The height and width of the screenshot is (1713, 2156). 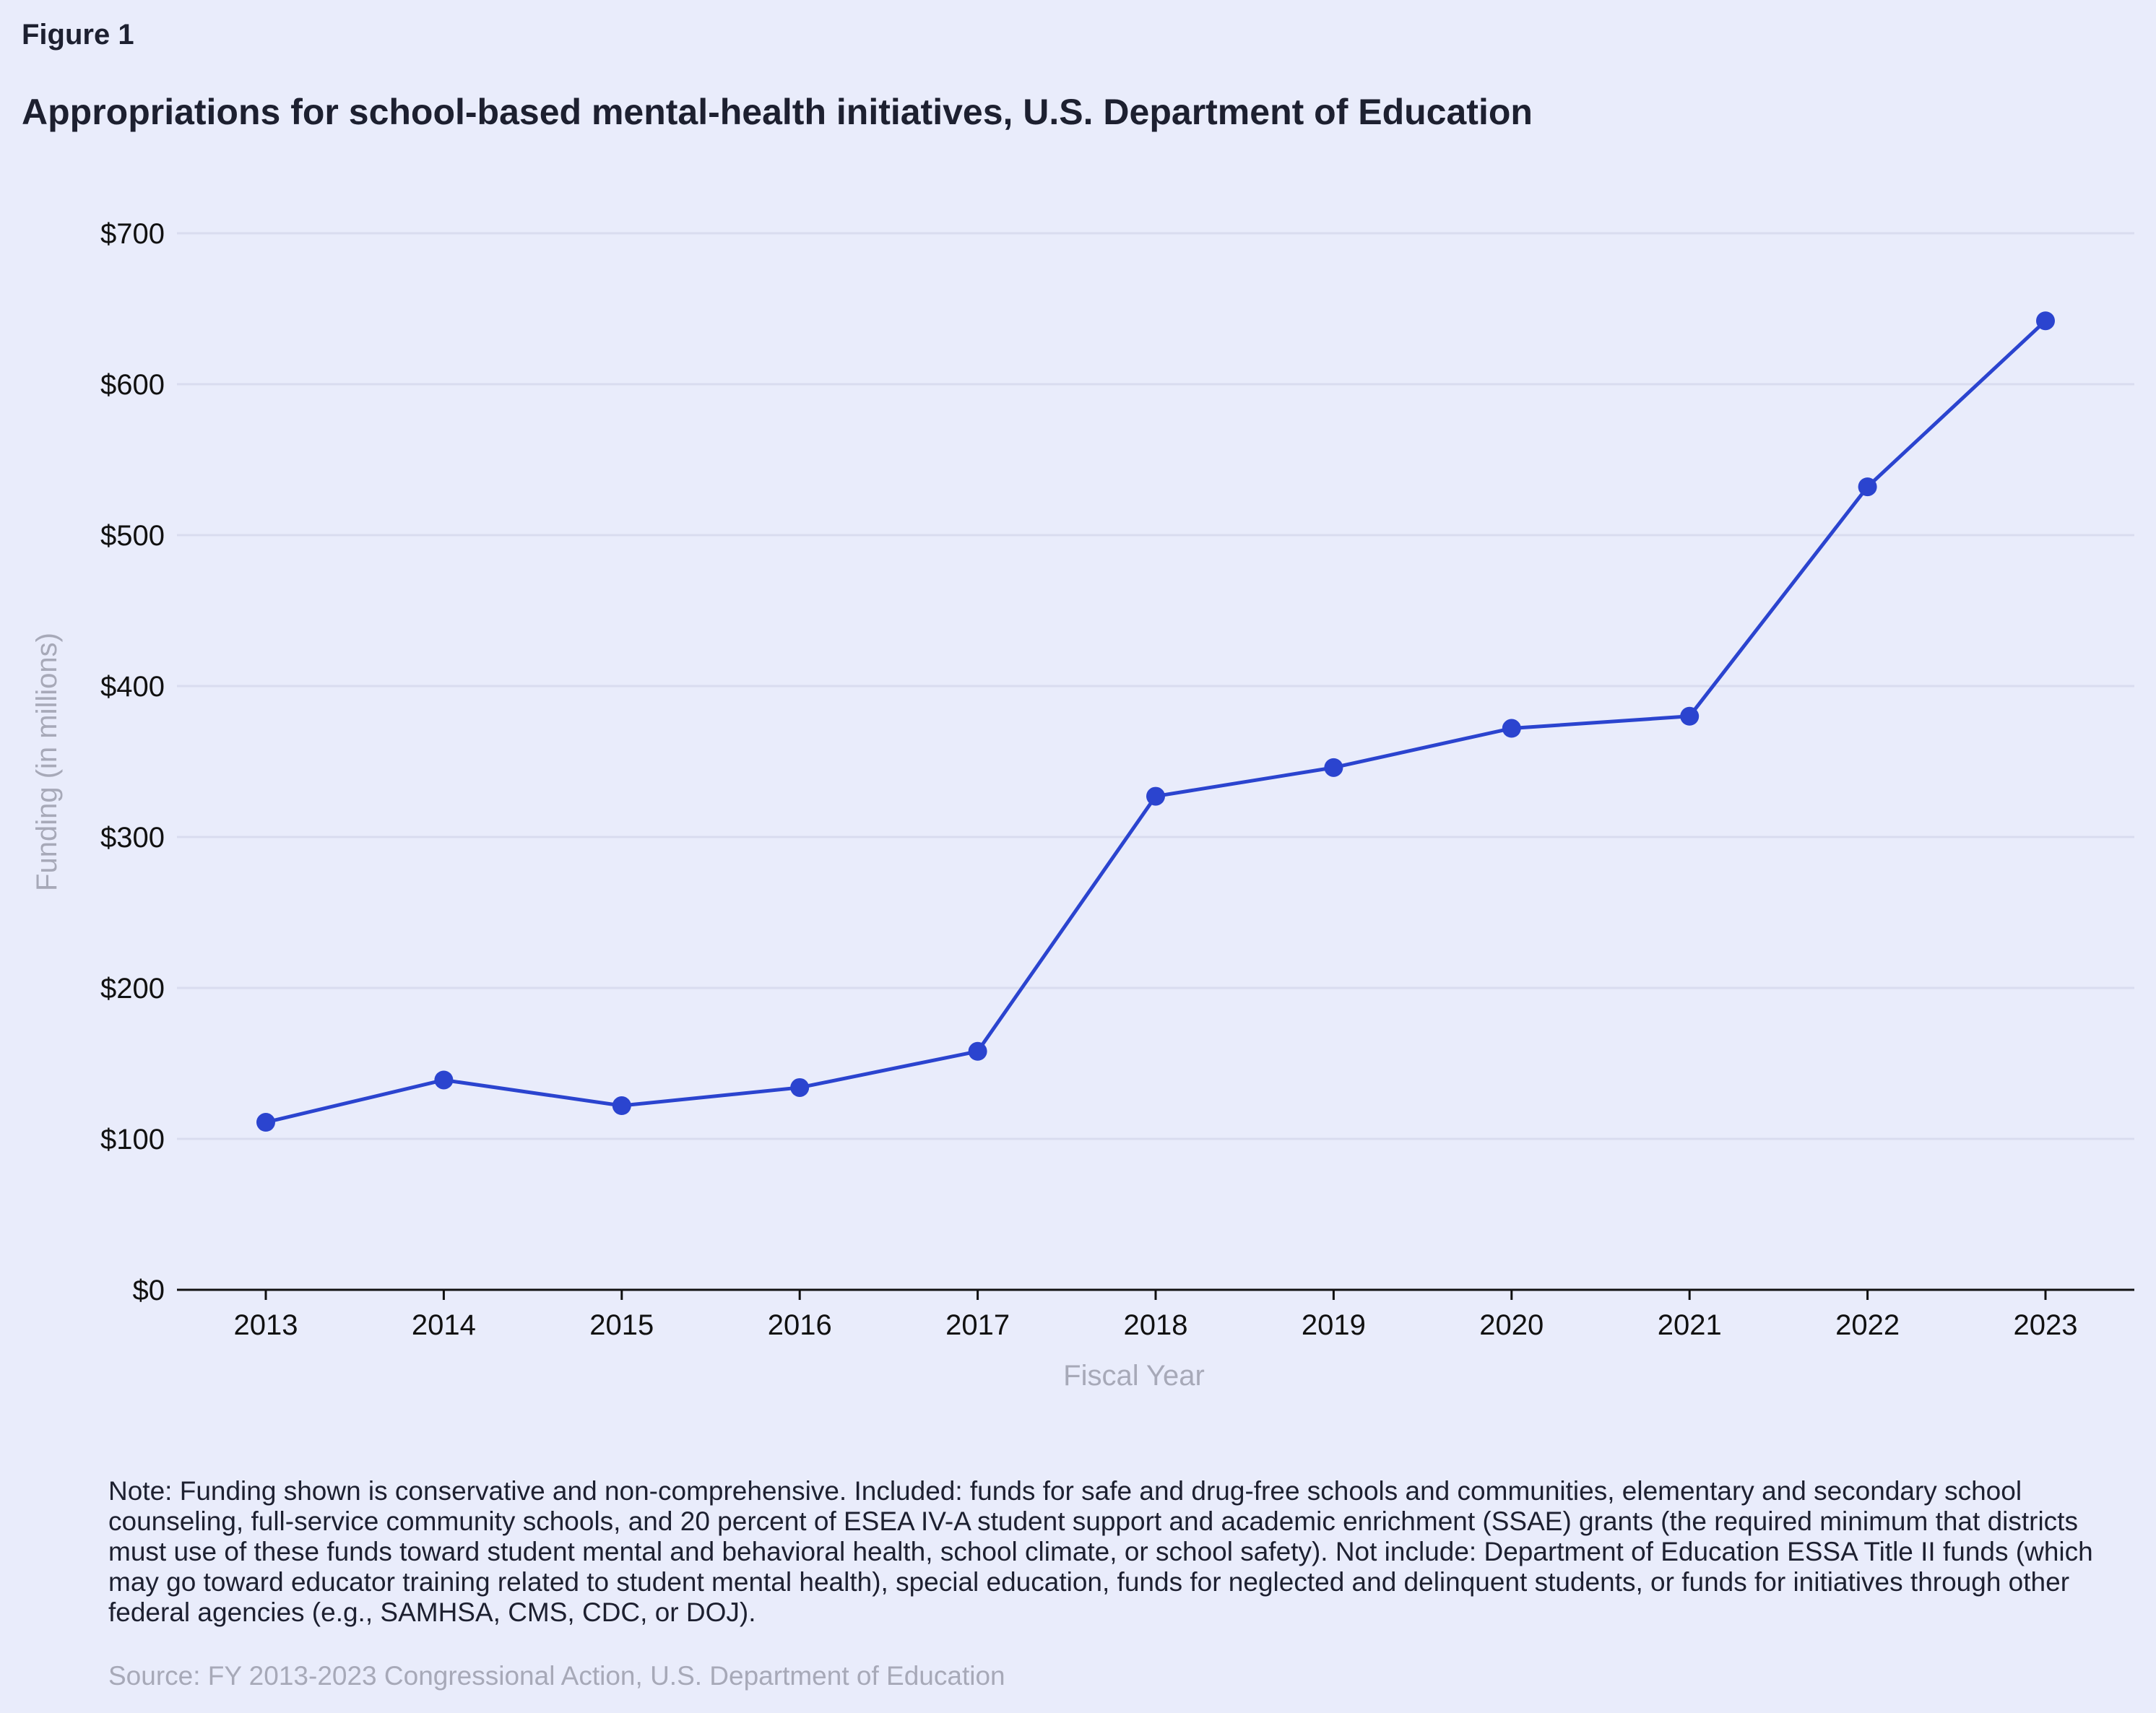 What do you see at coordinates (132, 762) in the screenshot?
I see `y-axis-tick-labels: $0 $100 $200 $300 $400 $500 $600 $700` at bounding box center [132, 762].